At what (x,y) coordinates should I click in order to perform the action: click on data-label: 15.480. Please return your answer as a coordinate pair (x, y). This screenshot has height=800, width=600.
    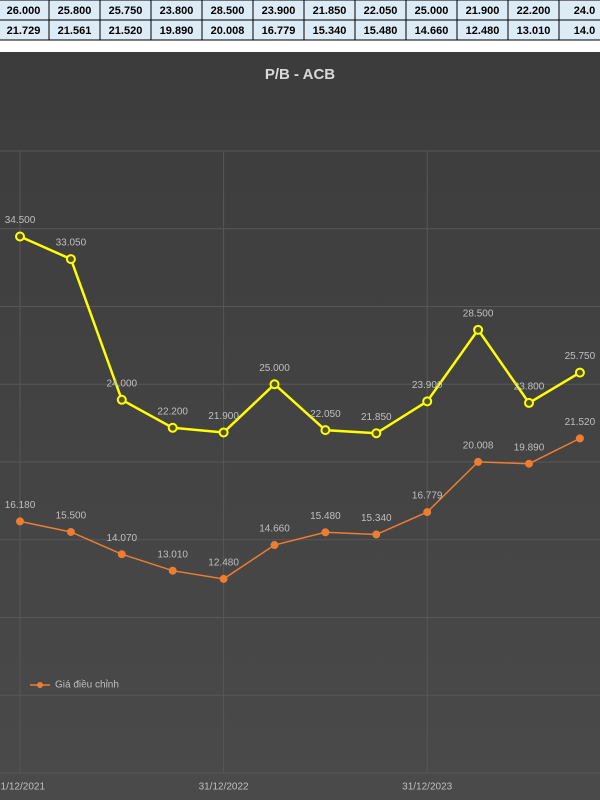
    Looking at the image, I should click on (325, 516).